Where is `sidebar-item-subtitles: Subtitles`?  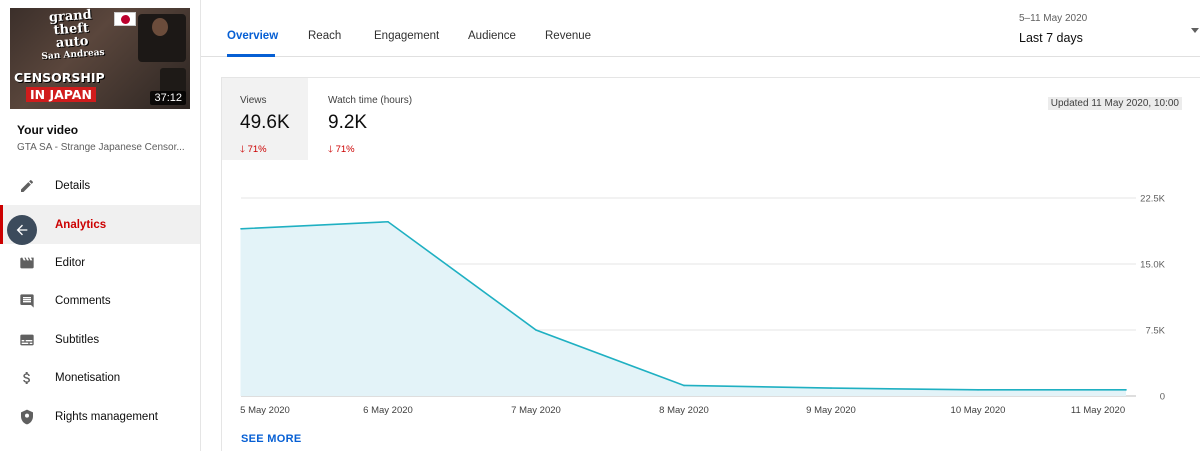 sidebar-item-subtitles: Subtitles is located at coordinates (100, 340).